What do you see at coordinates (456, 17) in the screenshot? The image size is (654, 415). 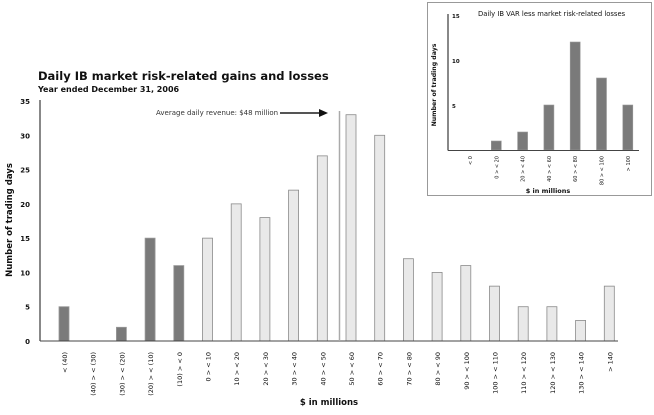 I see `inset-y-tick-label: 15` at bounding box center [456, 17].